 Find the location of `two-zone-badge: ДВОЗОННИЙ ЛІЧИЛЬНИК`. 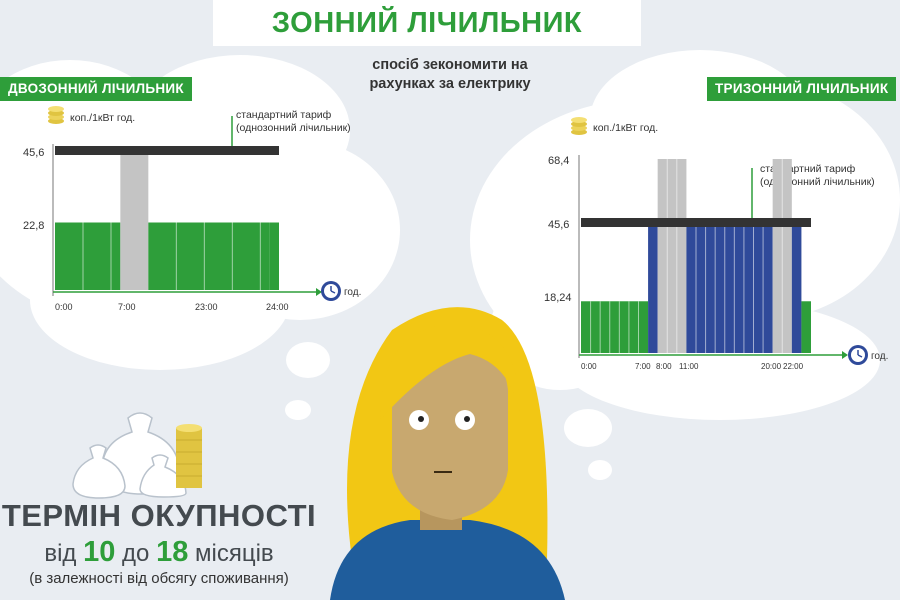

two-zone-badge: ДВОЗОННИЙ ЛІЧИЛЬНИК is located at coordinates (96, 89).